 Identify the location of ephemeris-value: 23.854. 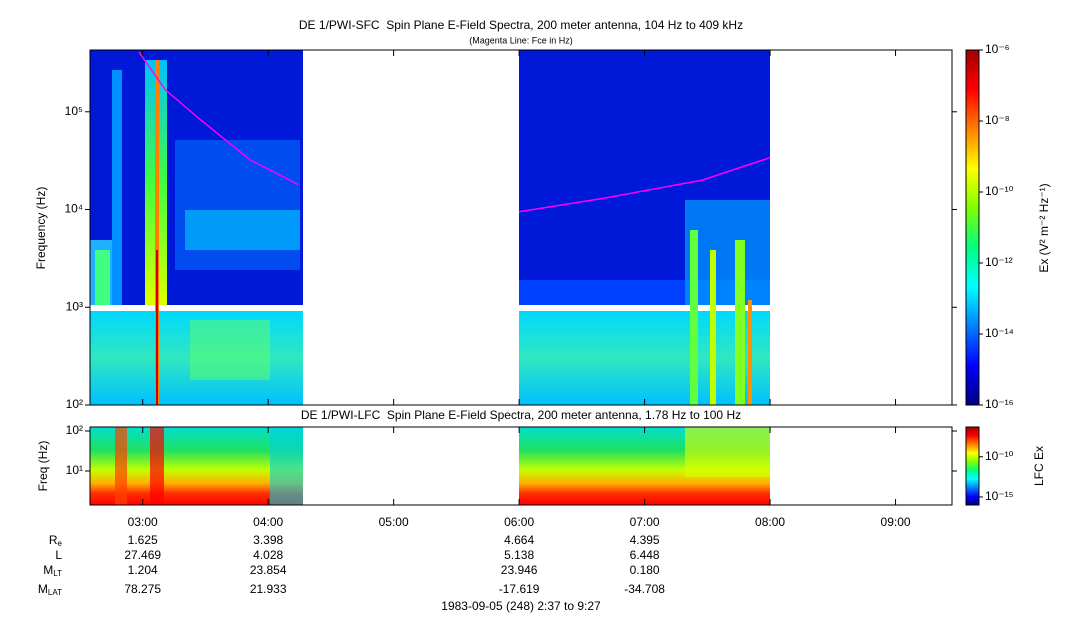
(268, 570).